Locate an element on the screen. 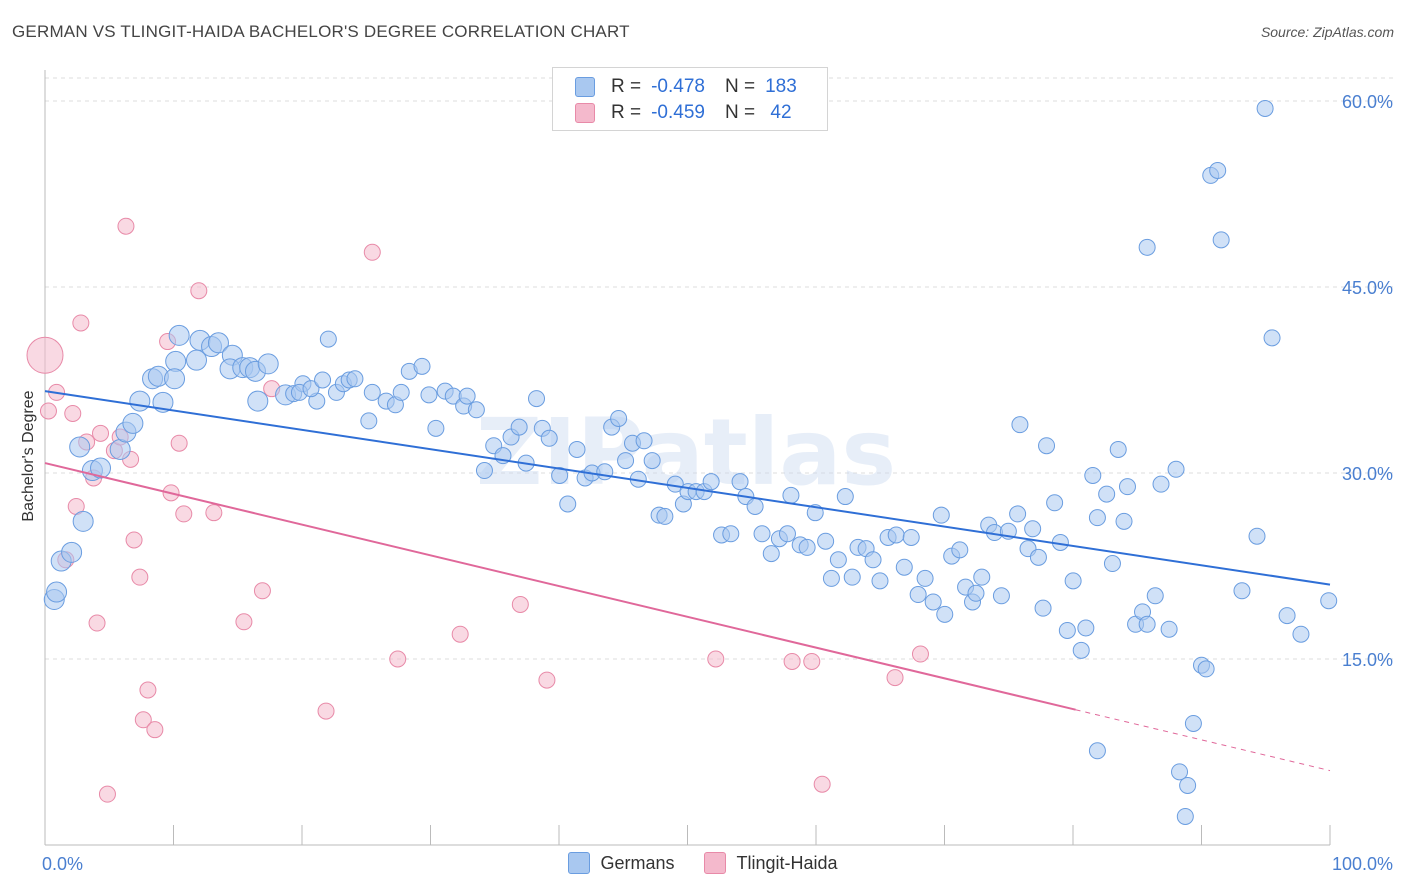 The height and width of the screenshot is (892, 1406). legend-item-tlingit: Tlingit-Haida is located at coordinates (771, 863).